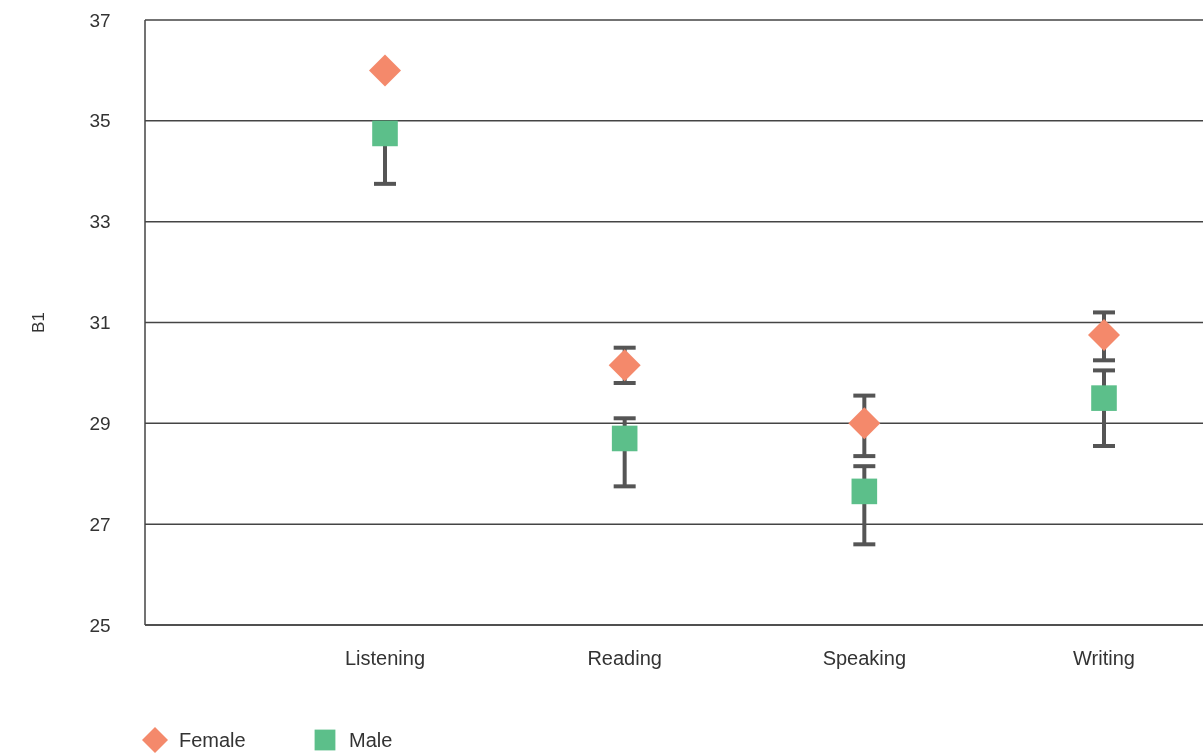  What do you see at coordinates (100, 20) in the screenshot?
I see `y-tick-label: 37` at bounding box center [100, 20].